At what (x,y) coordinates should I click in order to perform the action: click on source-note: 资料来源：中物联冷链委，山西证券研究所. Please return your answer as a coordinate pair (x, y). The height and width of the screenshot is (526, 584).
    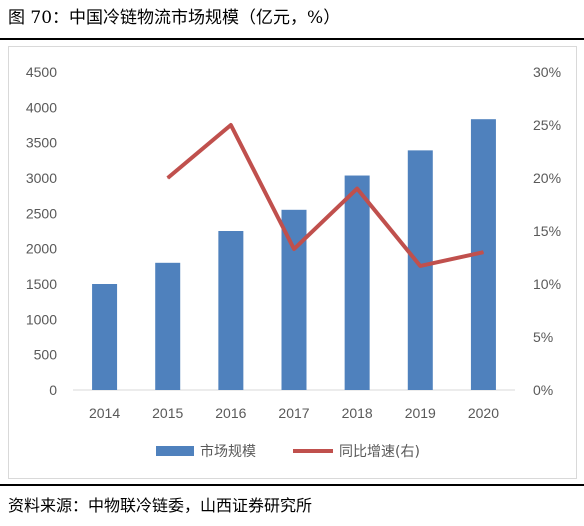
    Looking at the image, I should click on (160, 505).